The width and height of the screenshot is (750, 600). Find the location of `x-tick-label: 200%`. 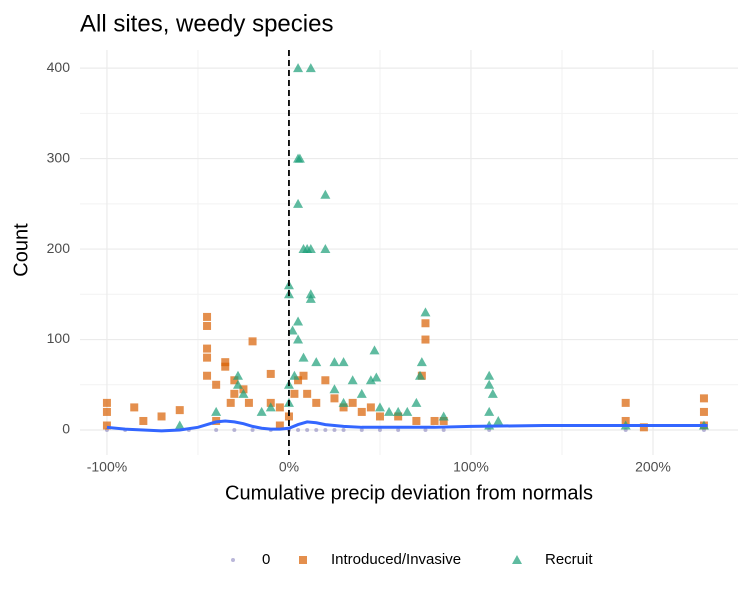

x-tick-label: 200% is located at coordinates (653, 467).